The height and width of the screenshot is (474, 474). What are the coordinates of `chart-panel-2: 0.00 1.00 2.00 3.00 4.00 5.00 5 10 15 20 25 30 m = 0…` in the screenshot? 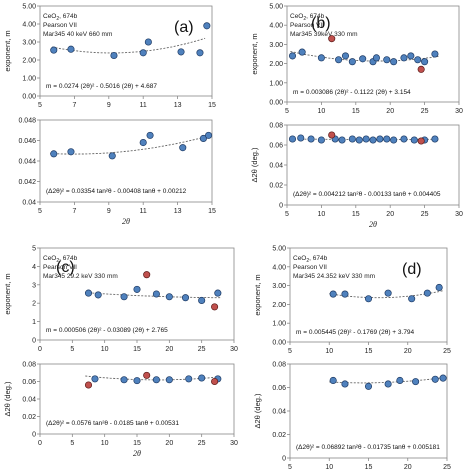 It's located at (356, 60).